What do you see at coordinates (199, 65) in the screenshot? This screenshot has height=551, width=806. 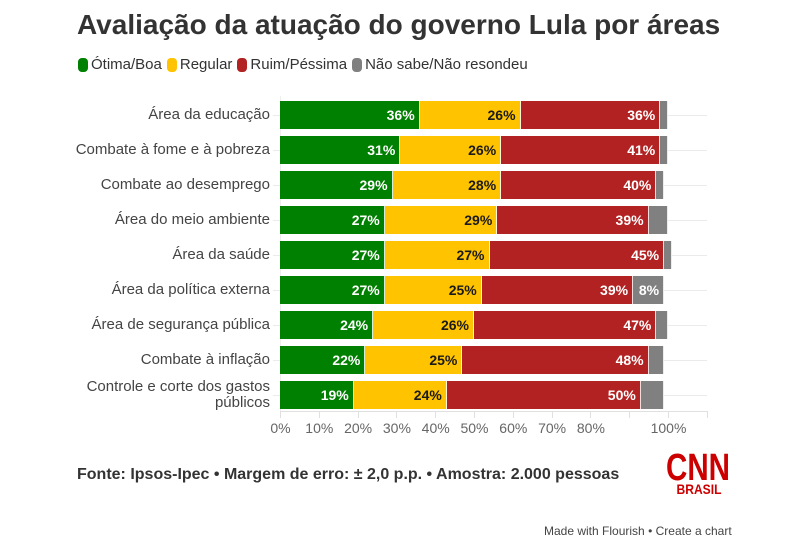 I see `legend-item-regular: Regular` at bounding box center [199, 65].